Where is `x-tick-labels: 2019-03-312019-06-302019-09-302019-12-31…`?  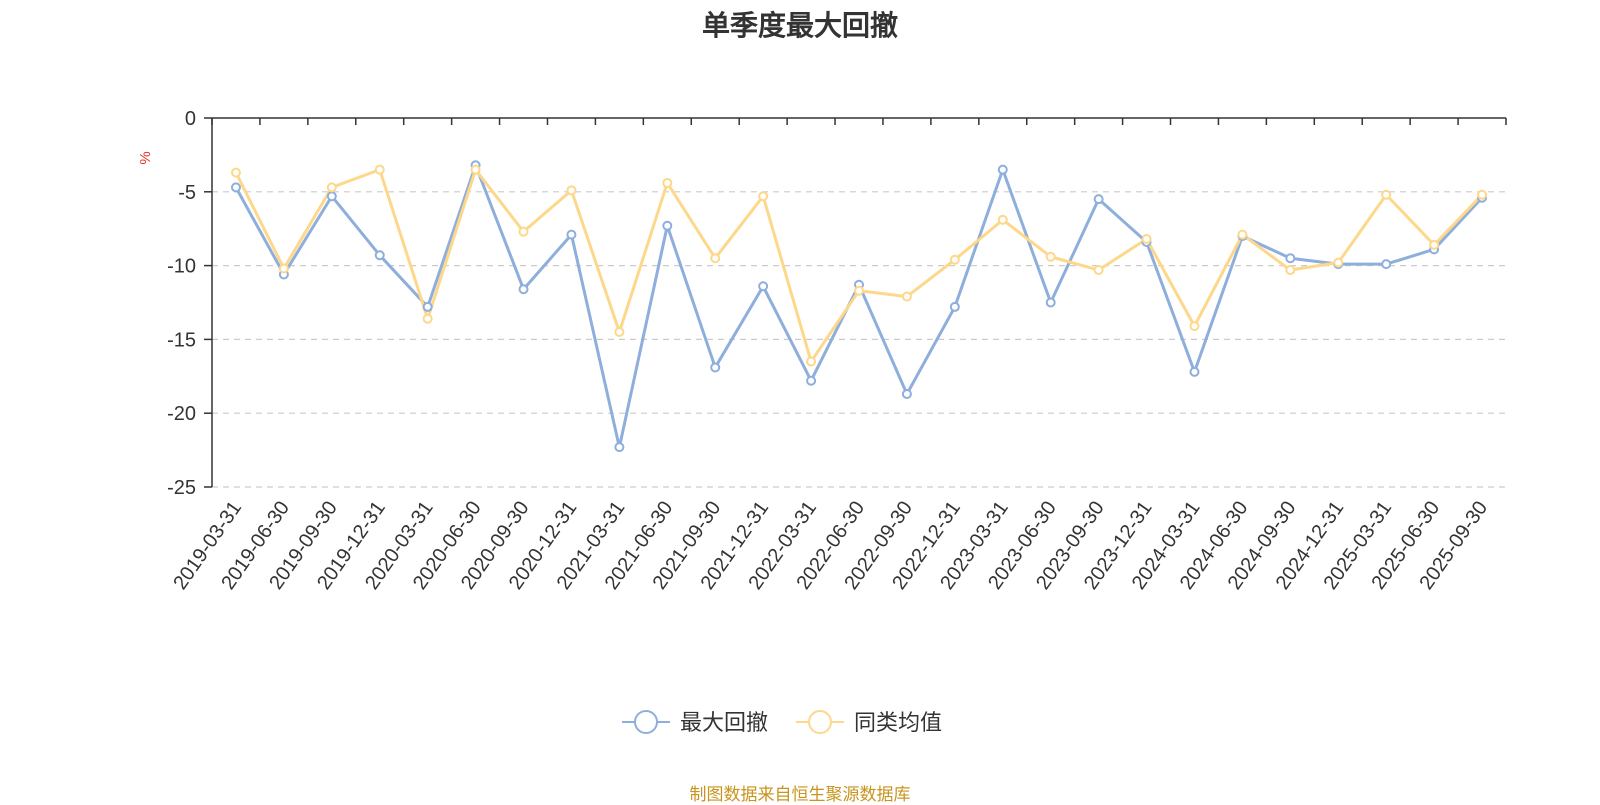
x-tick-labels: 2019-03-312019-06-302019-09-302019-12-31… is located at coordinates (830, 545).